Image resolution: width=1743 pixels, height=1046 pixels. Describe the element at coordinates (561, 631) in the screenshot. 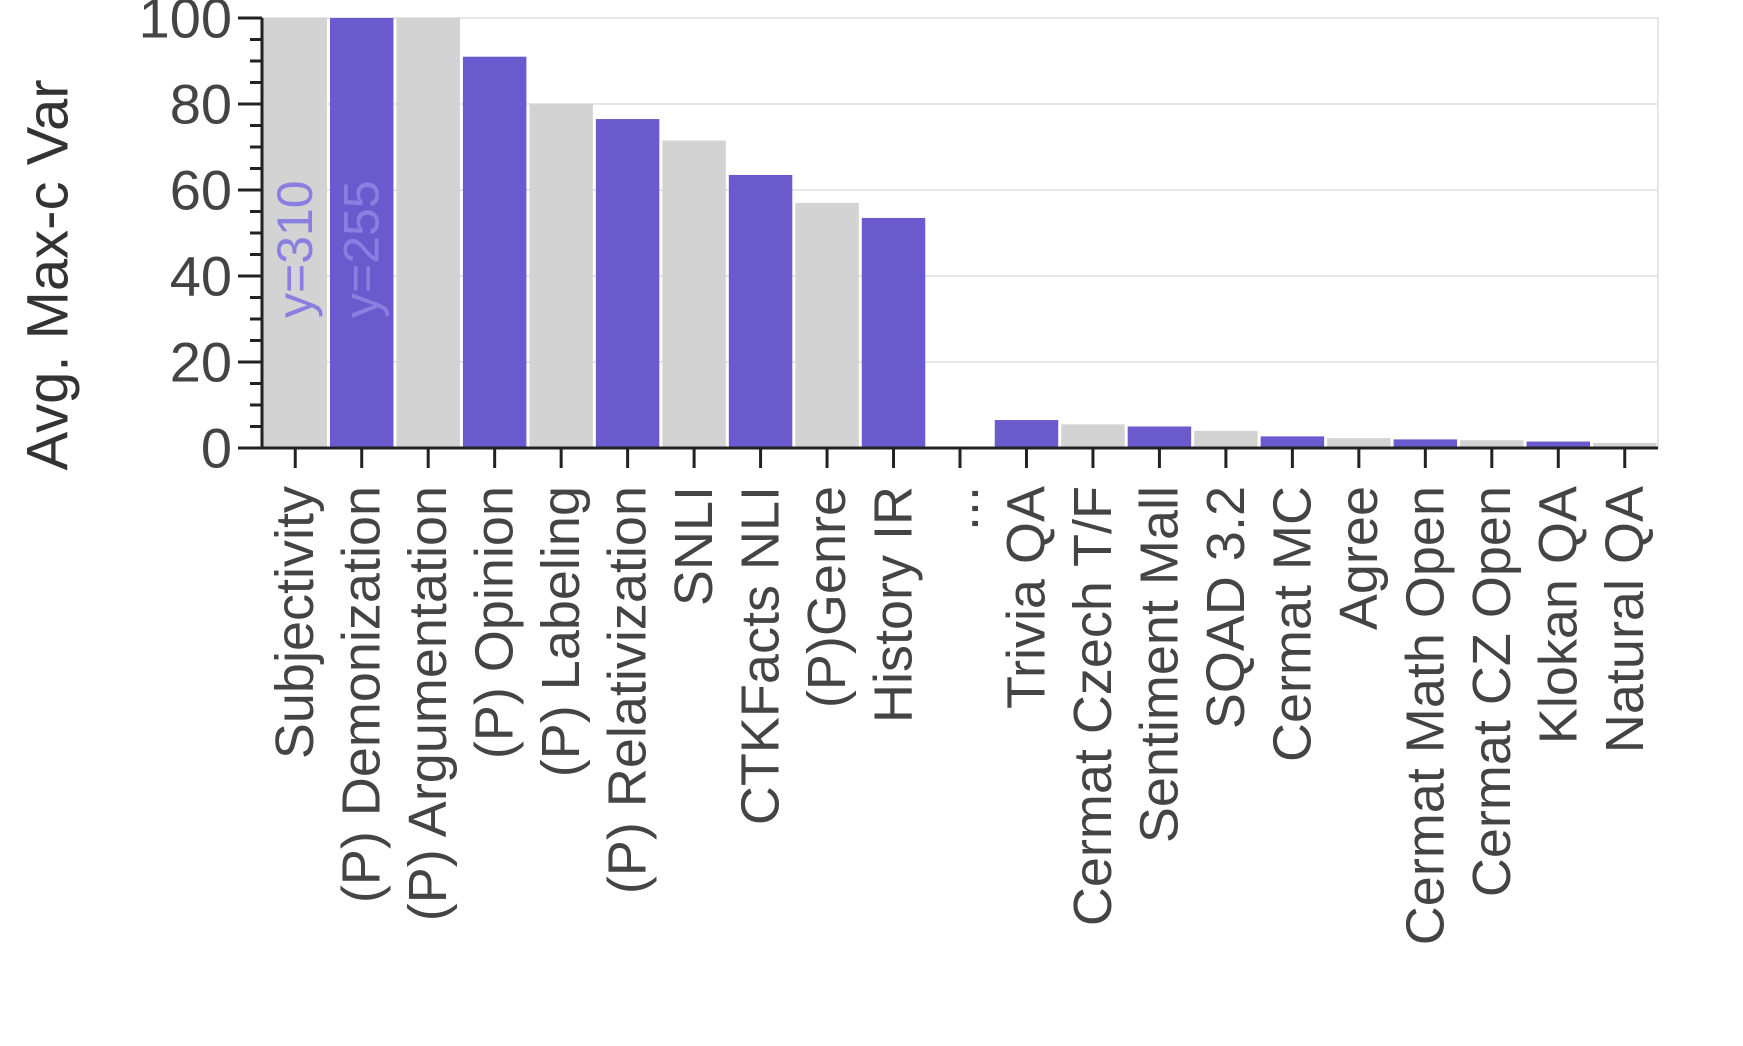

I see `x-tick-label: (P) Labeling` at that location.